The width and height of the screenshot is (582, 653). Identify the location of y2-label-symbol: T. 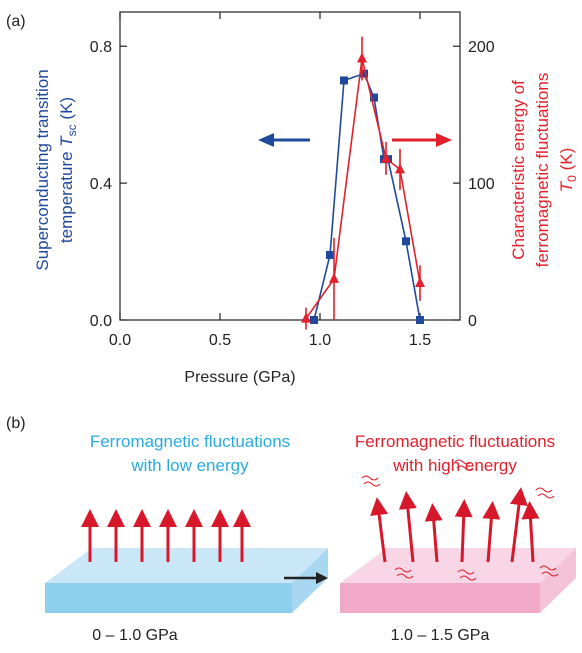
(566, 186).